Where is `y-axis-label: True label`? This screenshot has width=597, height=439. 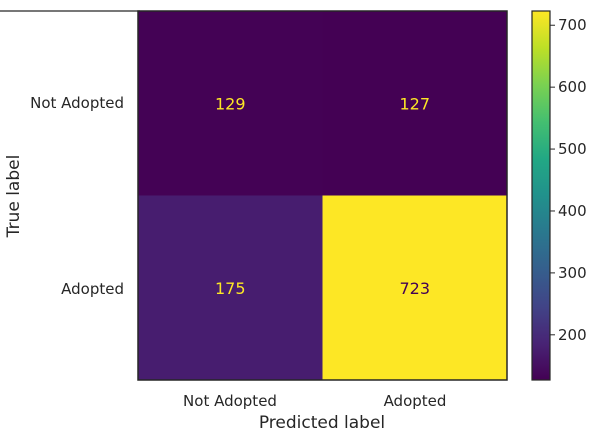
y-axis-label: True label is located at coordinates (14, 197).